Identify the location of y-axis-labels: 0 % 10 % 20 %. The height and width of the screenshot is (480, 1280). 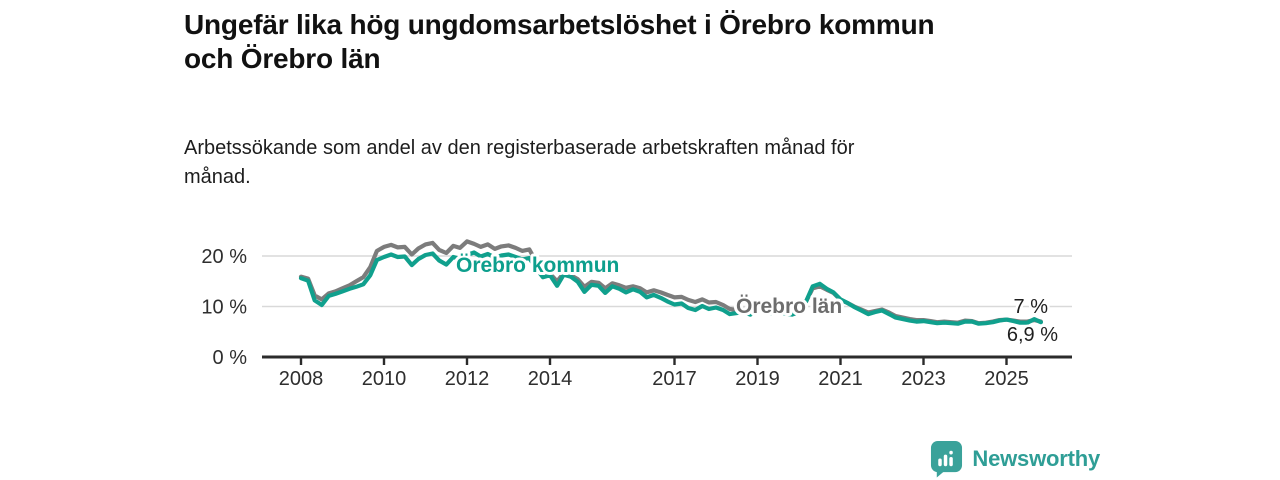
(224, 307).